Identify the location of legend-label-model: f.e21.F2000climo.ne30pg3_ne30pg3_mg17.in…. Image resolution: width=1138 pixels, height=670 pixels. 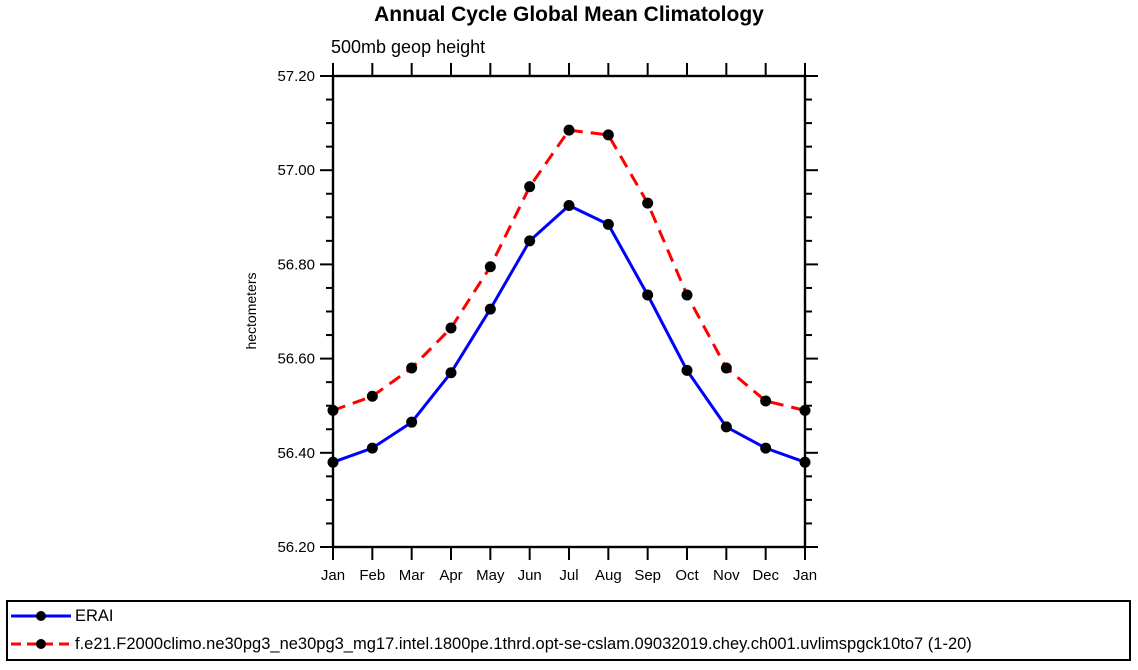
(523, 643).